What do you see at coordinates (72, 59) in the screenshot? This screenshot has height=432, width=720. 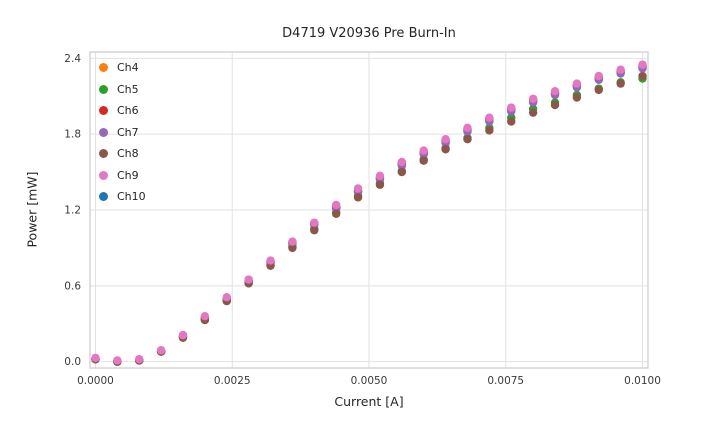 I see `y-tick-label: 2.4` at bounding box center [72, 59].